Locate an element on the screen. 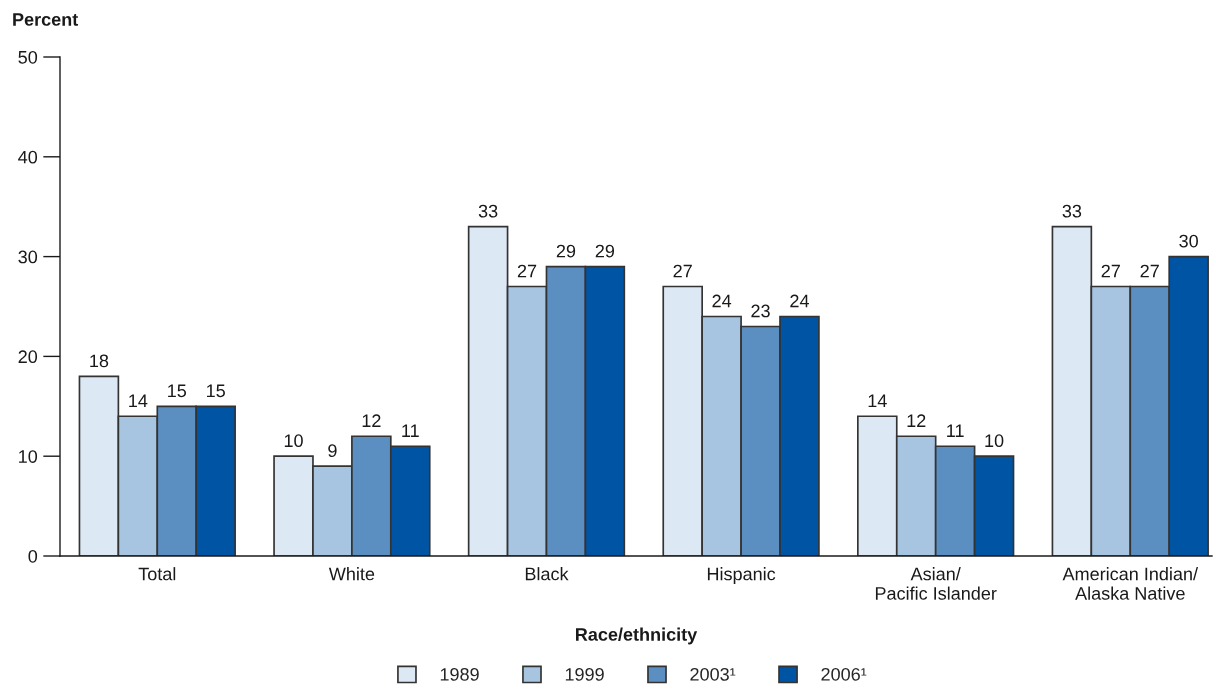 The image size is (1216, 695). data-label: 30 is located at coordinates (1188, 241).